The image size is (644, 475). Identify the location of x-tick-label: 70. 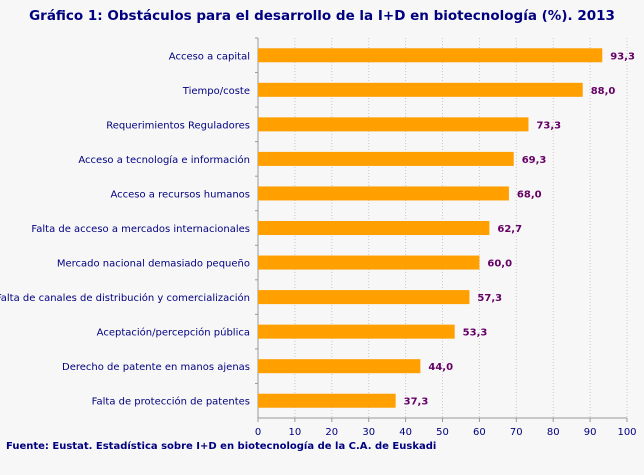
(516, 432).